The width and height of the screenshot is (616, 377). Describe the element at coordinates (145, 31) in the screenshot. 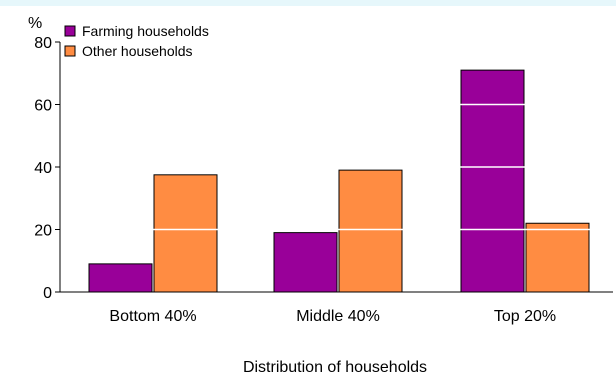

I see `legend-label-farming: Farming households` at that location.